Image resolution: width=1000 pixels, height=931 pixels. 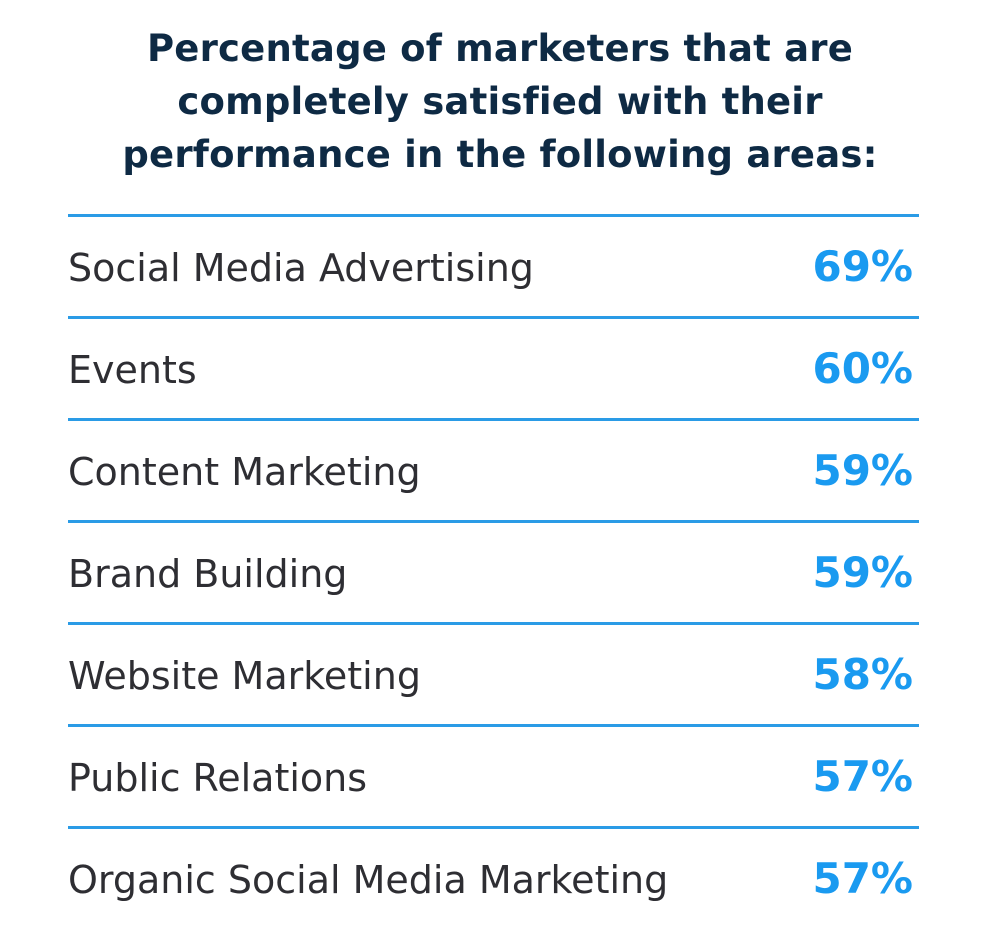 What do you see at coordinates (368, 880) in the screenshot?
I see `row-label: Organic Social Media Marketing` at bounding box center [368, 880].